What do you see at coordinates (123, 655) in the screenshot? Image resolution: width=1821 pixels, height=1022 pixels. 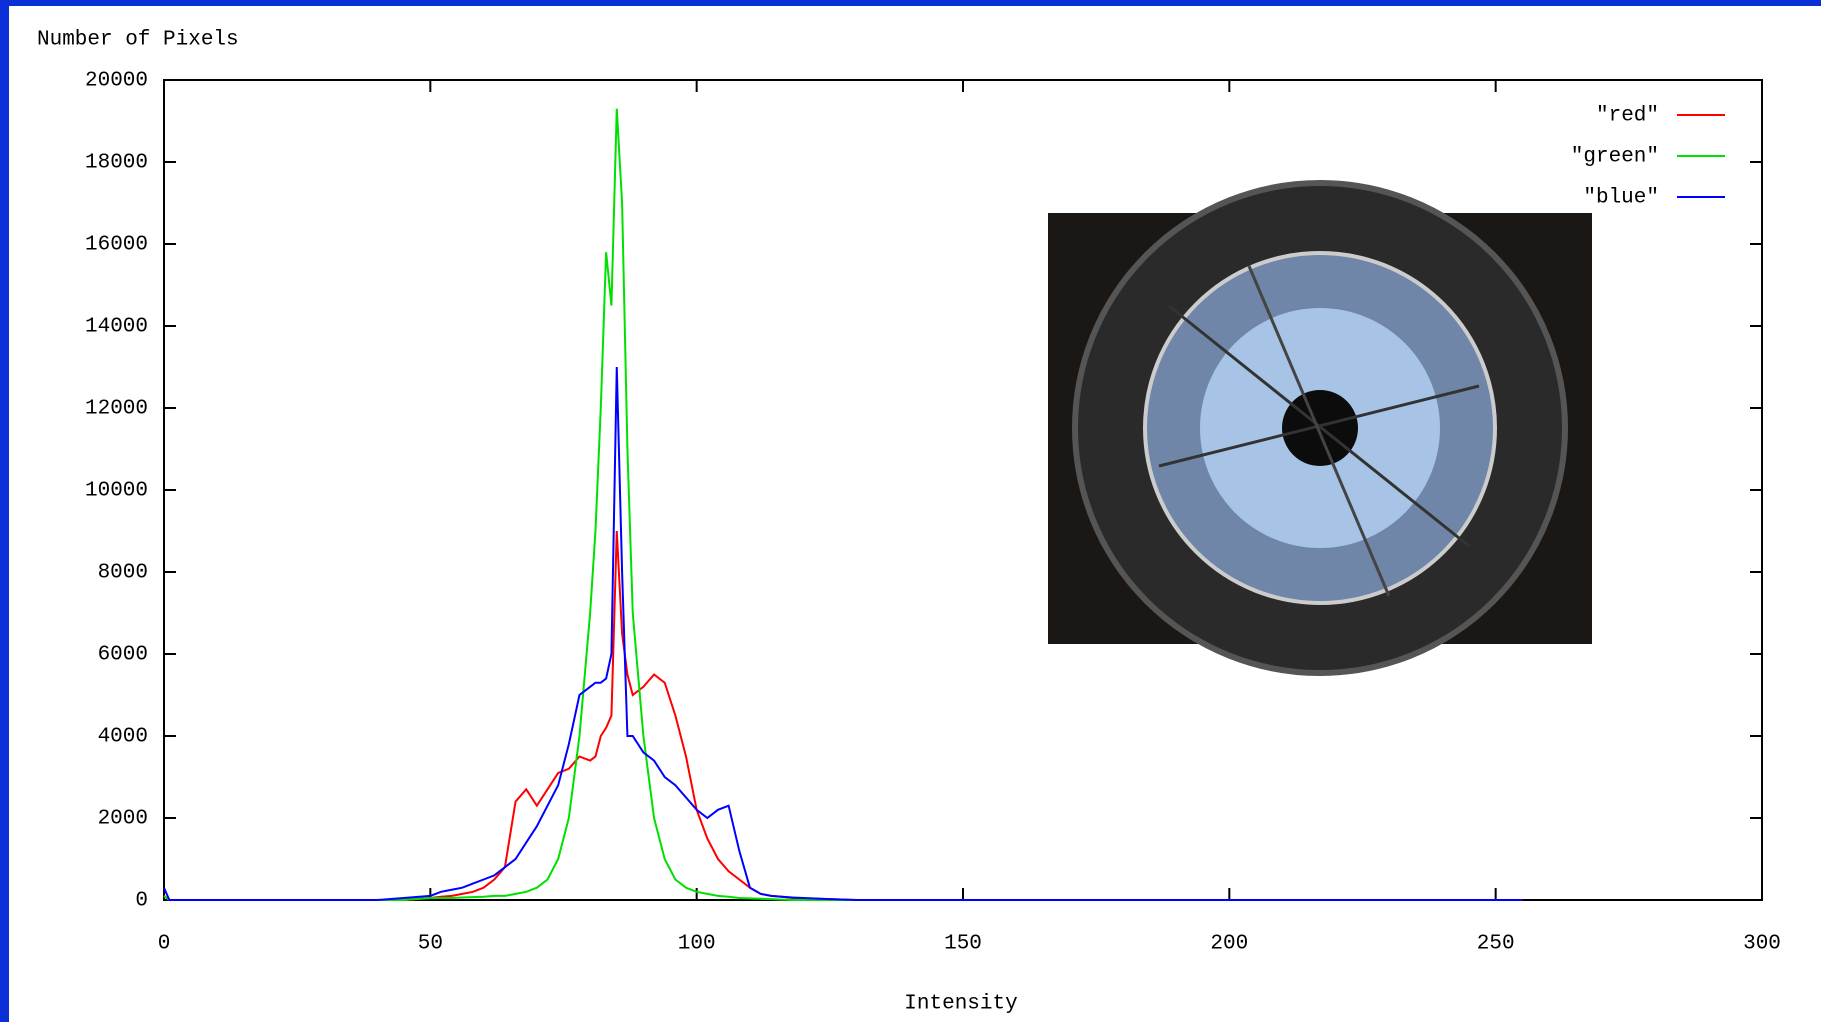 I see `y-tick-label: 6000` at bounding box center [123, 655].